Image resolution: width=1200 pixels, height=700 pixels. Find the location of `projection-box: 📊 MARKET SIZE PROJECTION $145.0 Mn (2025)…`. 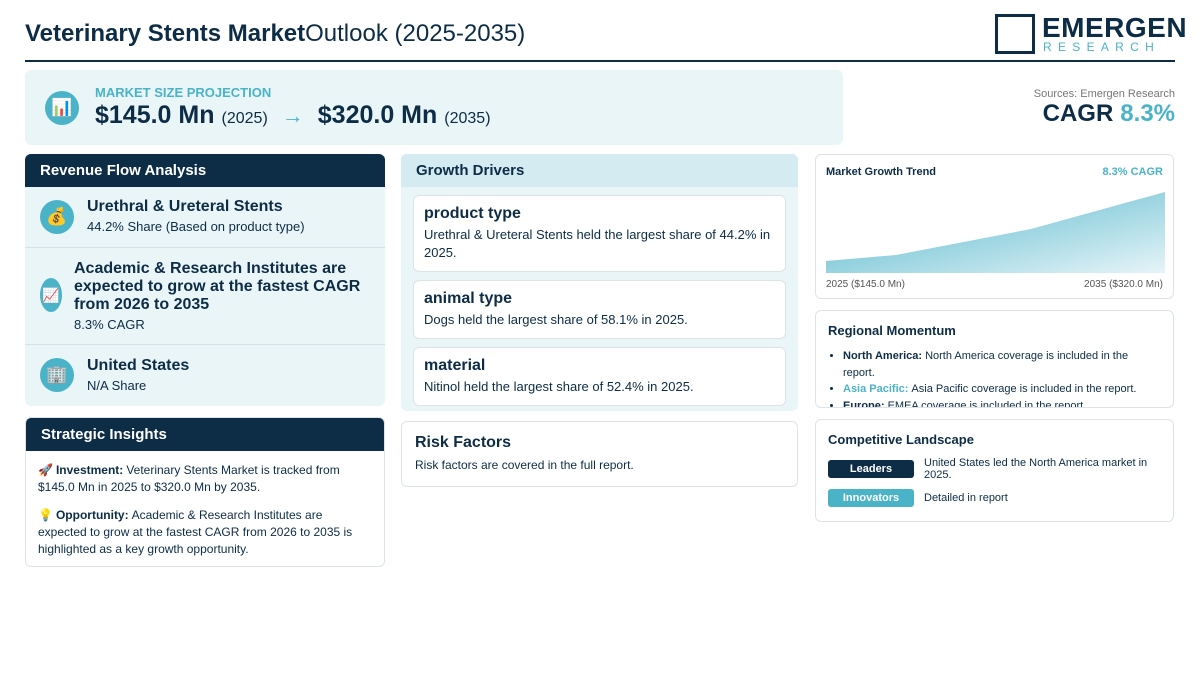

projection-box: 📊 MARKET SIZE PROJECTION $145.0 Mn (2025)… is located at coordinates (434, 107).